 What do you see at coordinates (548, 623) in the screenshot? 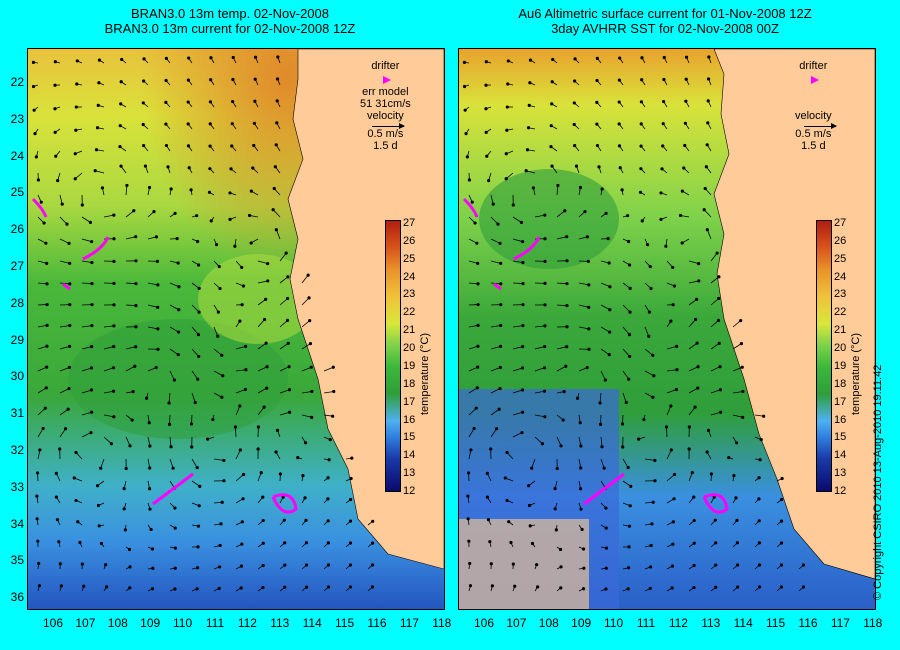
I see `longitude-label: 108` at bounding box center [548, 623].